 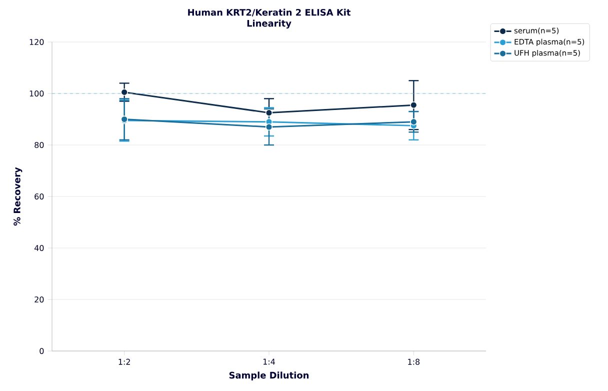 I want to click on chart-title: Human KRT2/Keratin 2 ELISA Kit Linearity, so click(x=269, y=18).